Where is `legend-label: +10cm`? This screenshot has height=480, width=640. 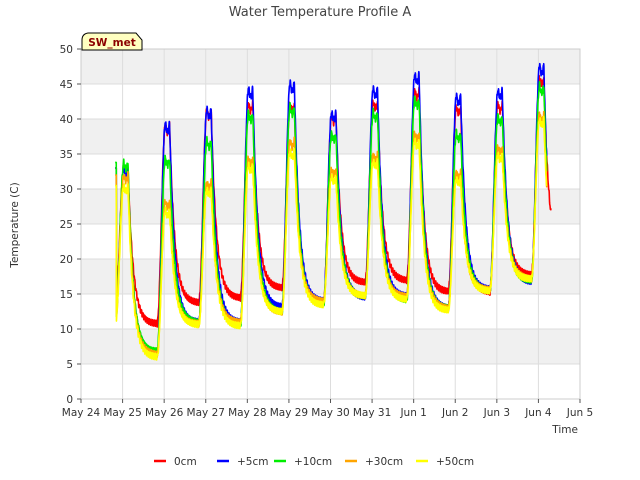 legend-label: +10cm is located at coordinates (313, 462).